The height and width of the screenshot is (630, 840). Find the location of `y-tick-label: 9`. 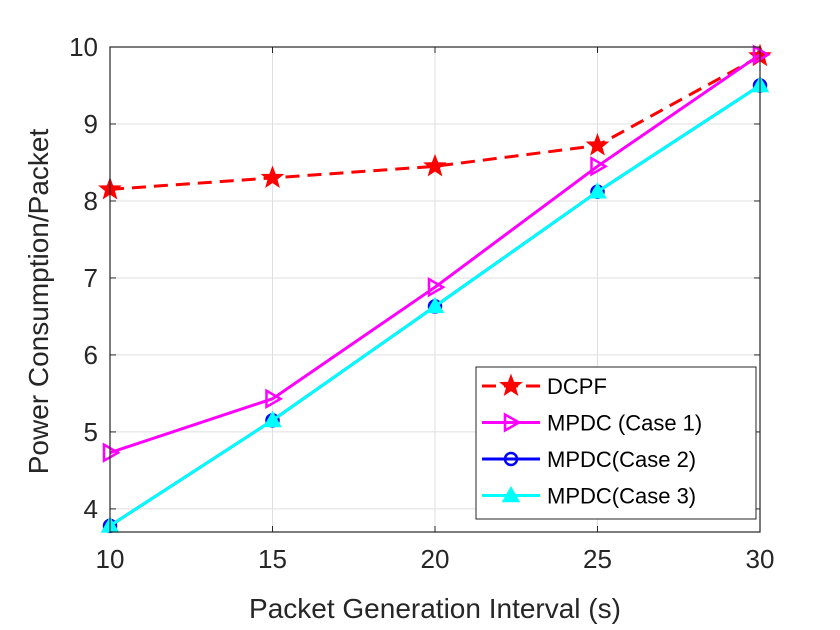

y-tick-label: 9 is located at coordinates (91, 124).